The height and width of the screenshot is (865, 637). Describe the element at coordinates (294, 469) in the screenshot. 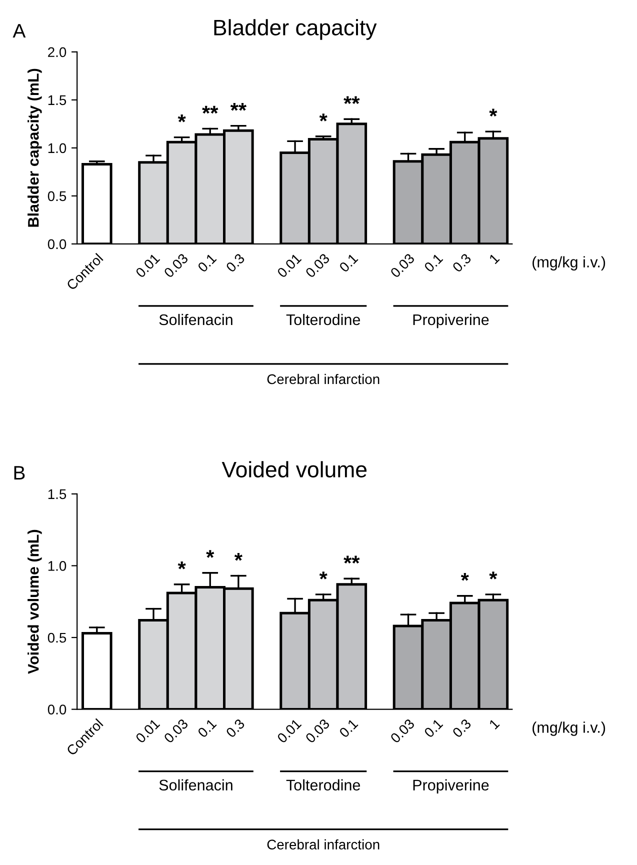

I see `chart-title: Voided volume` at that location.